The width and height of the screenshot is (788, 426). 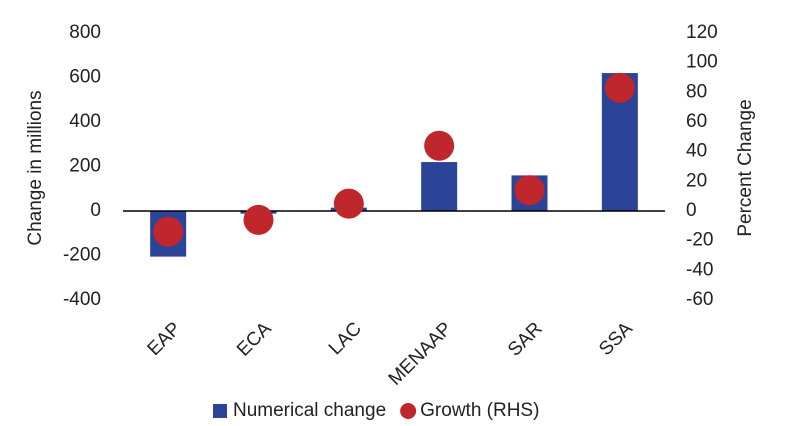 I want to click on y2-tick-label: 120, so click(x=702, y=32).